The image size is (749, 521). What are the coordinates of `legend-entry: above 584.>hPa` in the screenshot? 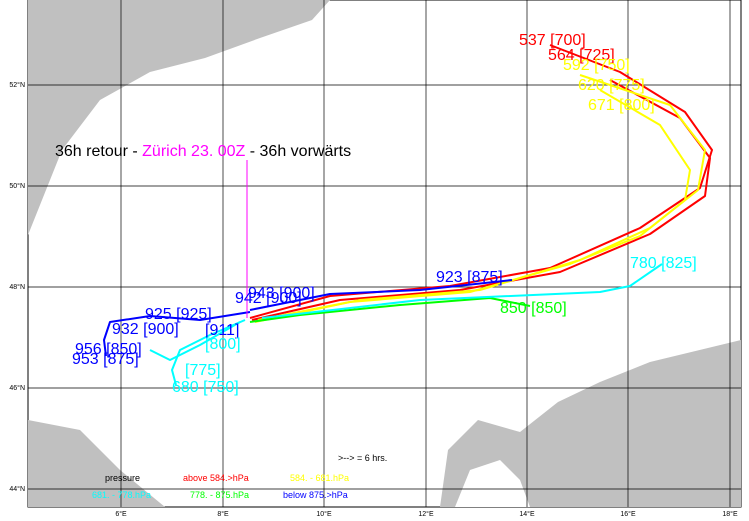 It's located at (216, 478).